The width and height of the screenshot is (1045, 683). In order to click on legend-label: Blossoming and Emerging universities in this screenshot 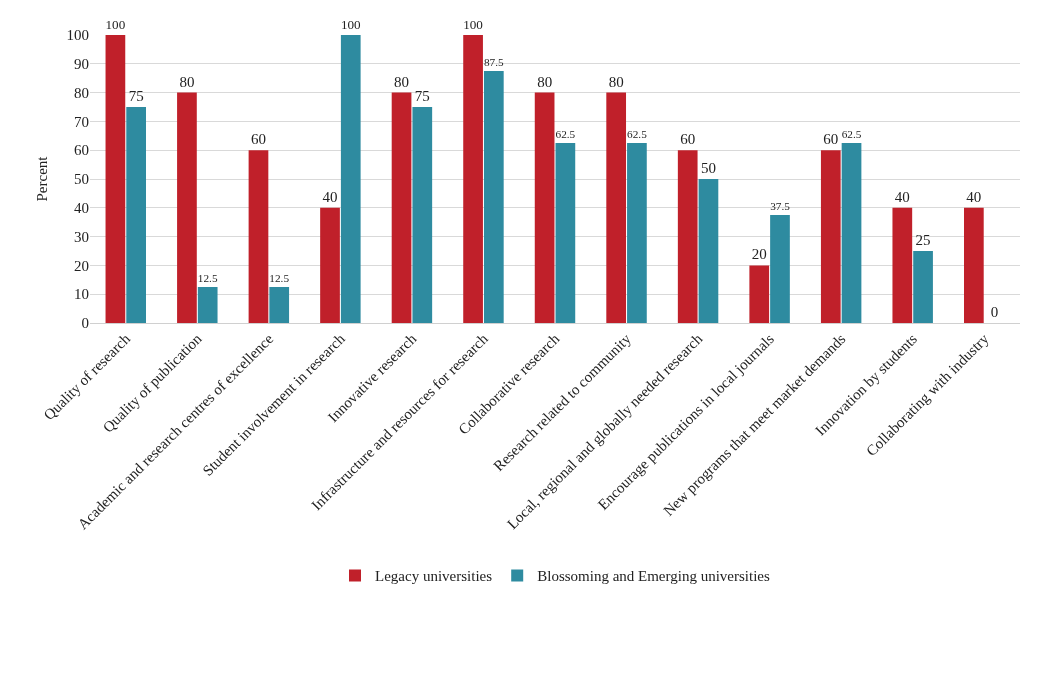, I will do `click(653, 576)`.